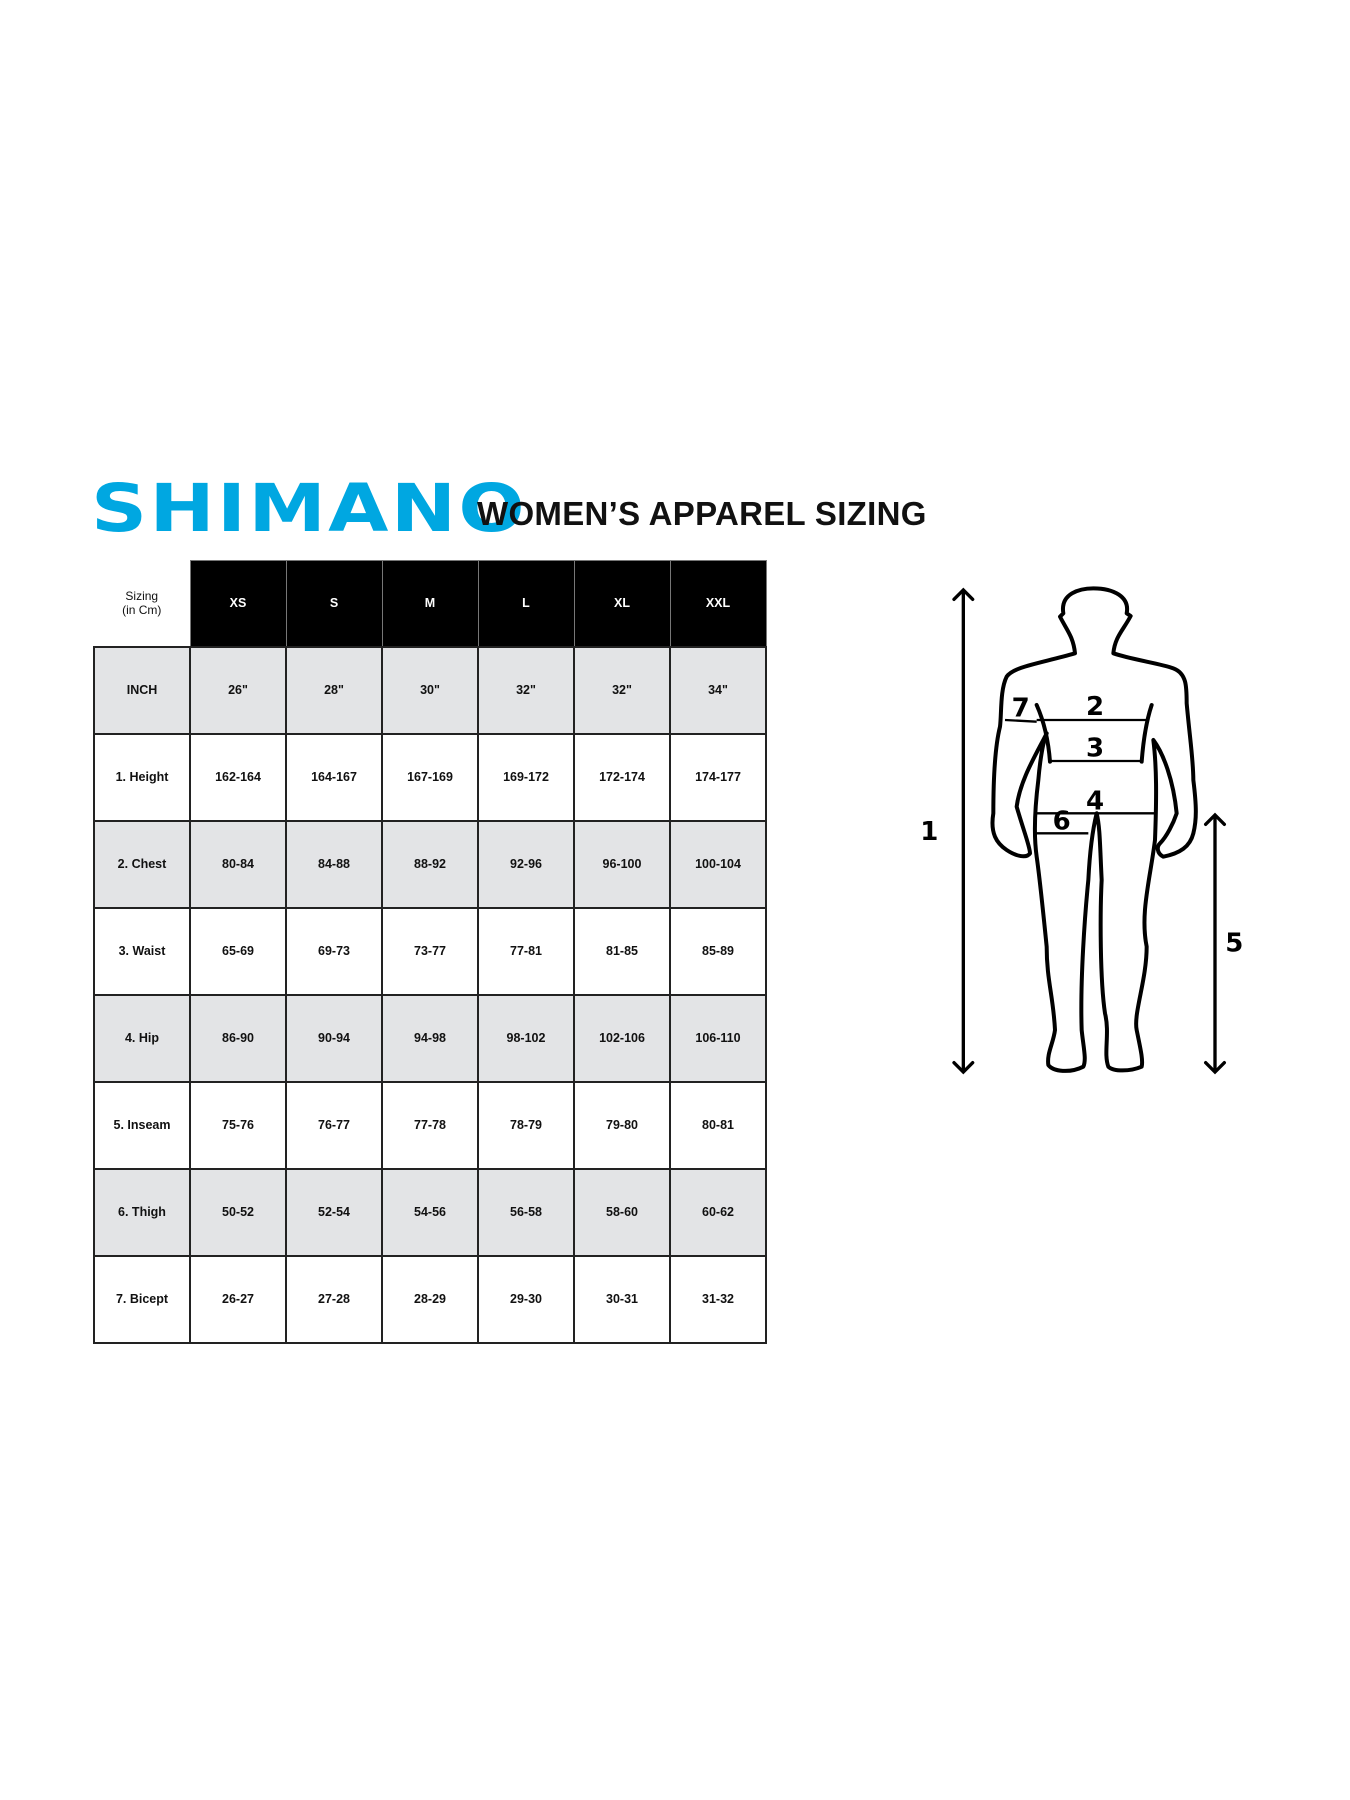 The image size is (1350, 1800). I want to click on table-cell: 169-172, so click(526, 777).